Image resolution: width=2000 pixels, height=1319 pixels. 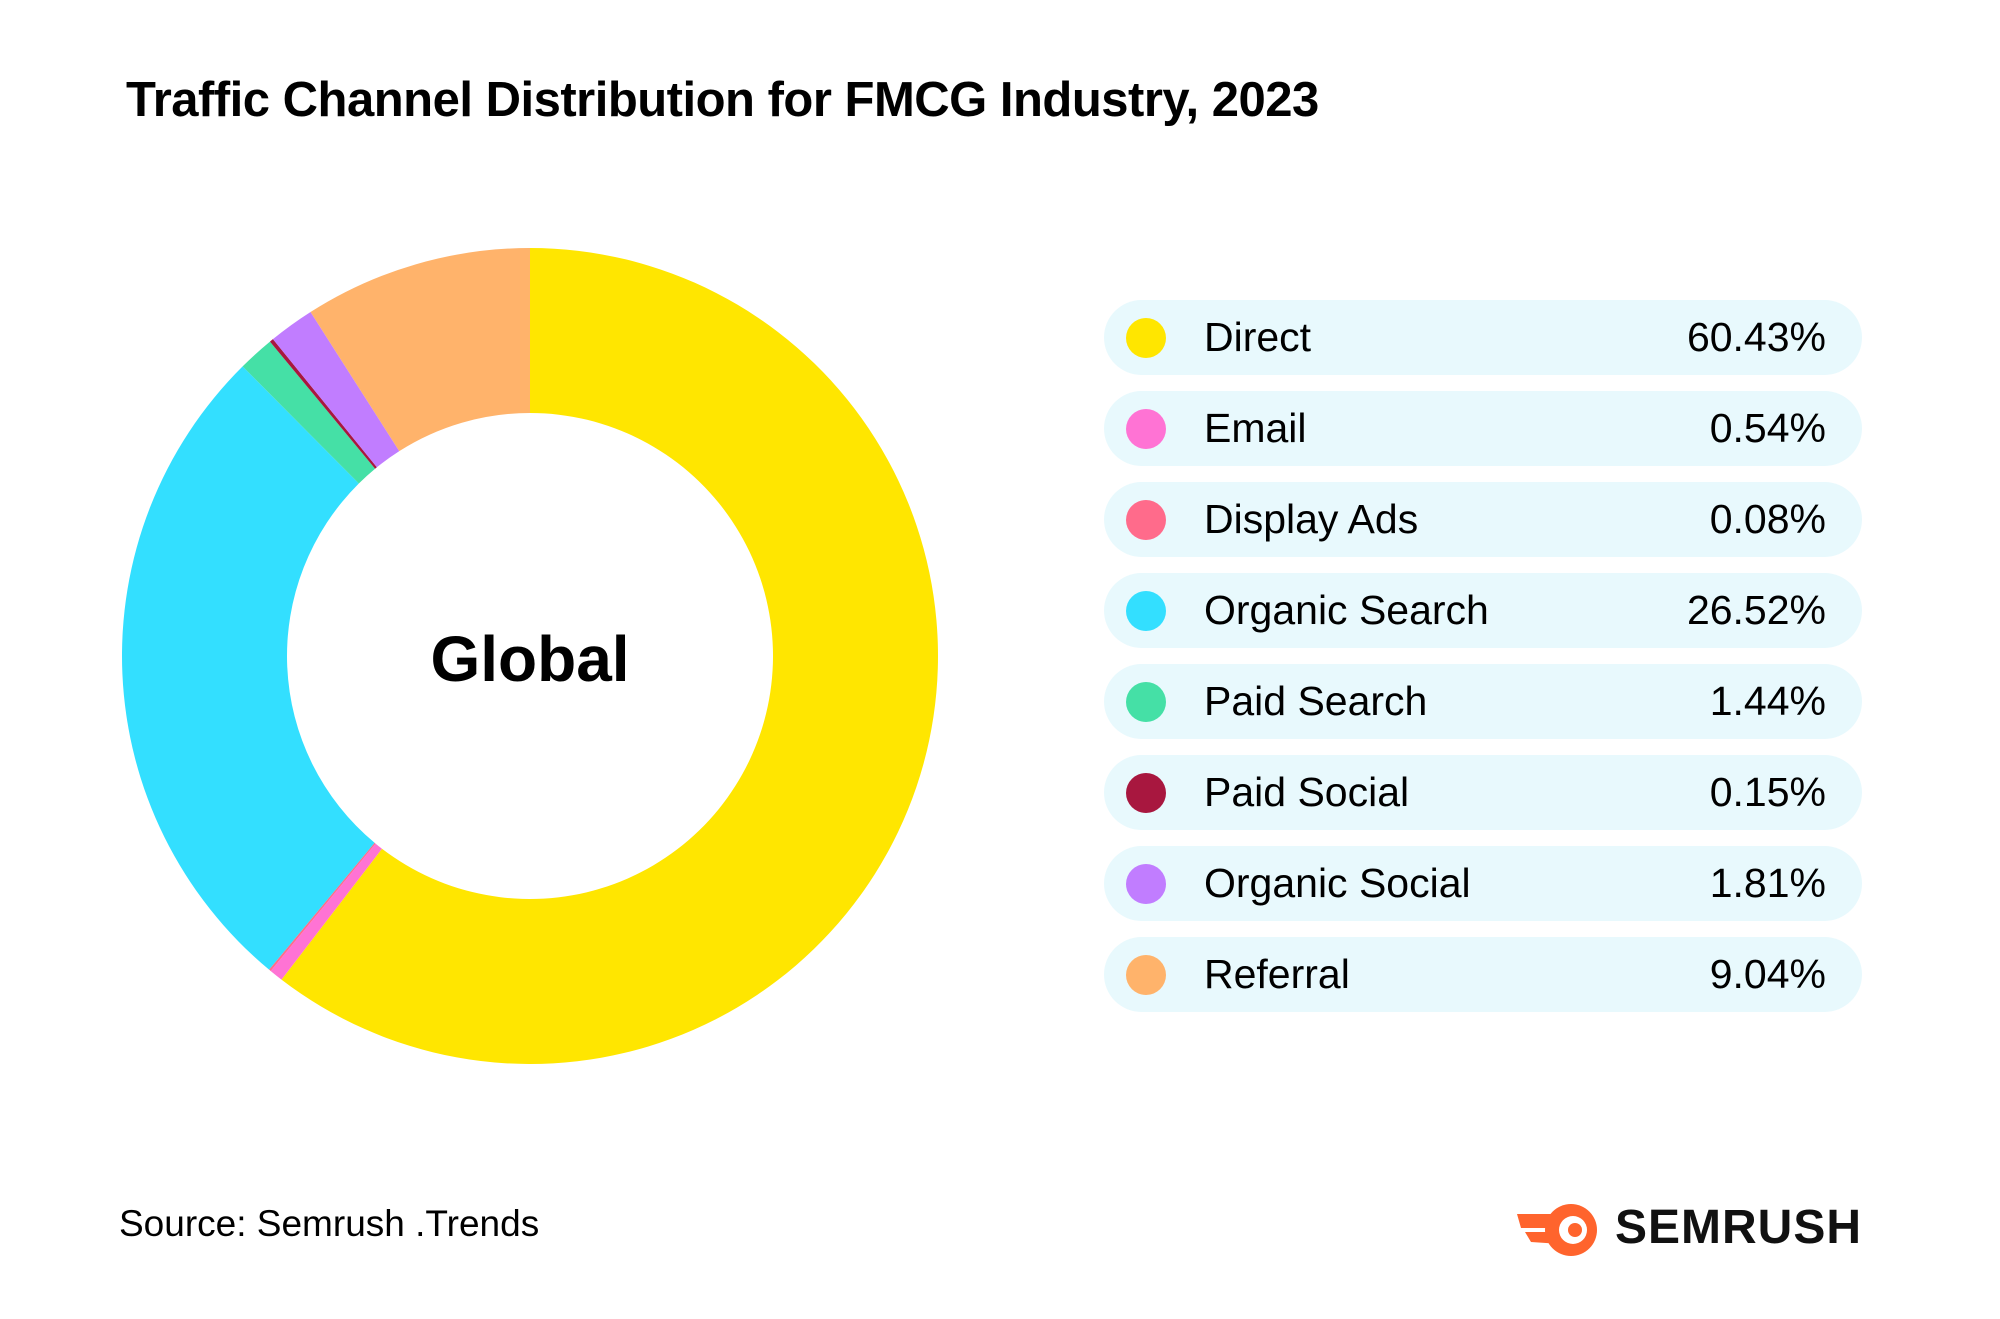 What do you see at coordinates (1483, 519) in the screenshot?
I see `legend-item-display-ads: Display Ads 0.08%` at bounding box center [1483, 519].